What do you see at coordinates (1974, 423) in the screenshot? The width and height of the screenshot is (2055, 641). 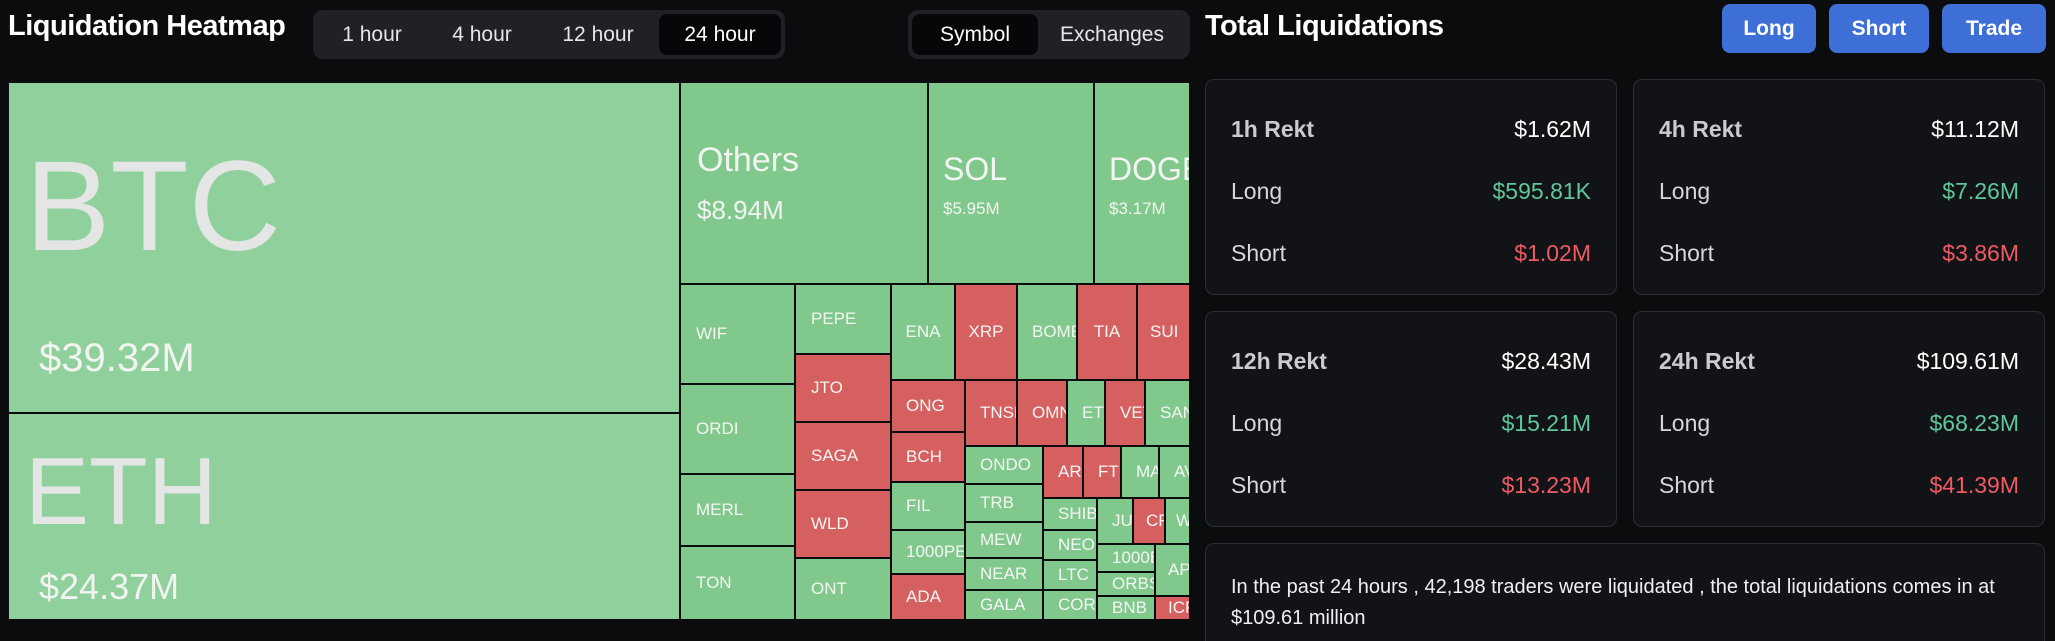 I see `long-value: $68.23M` at bounding box center [1974, 423].